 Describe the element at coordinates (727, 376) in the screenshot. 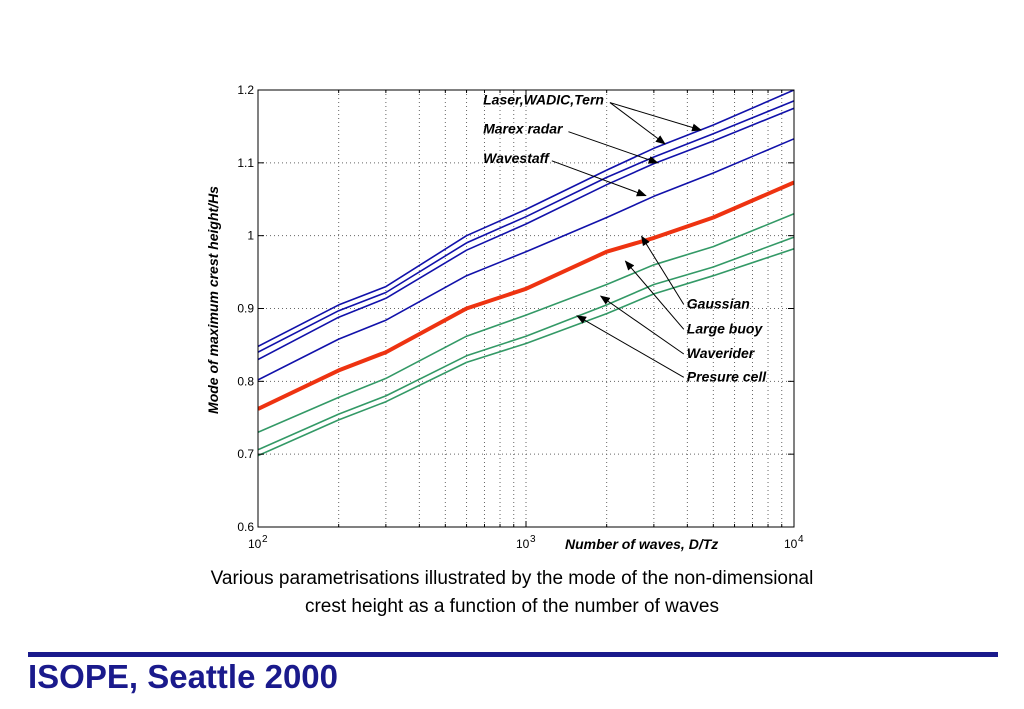

I see `annotation-label: Presure cell` at that location.